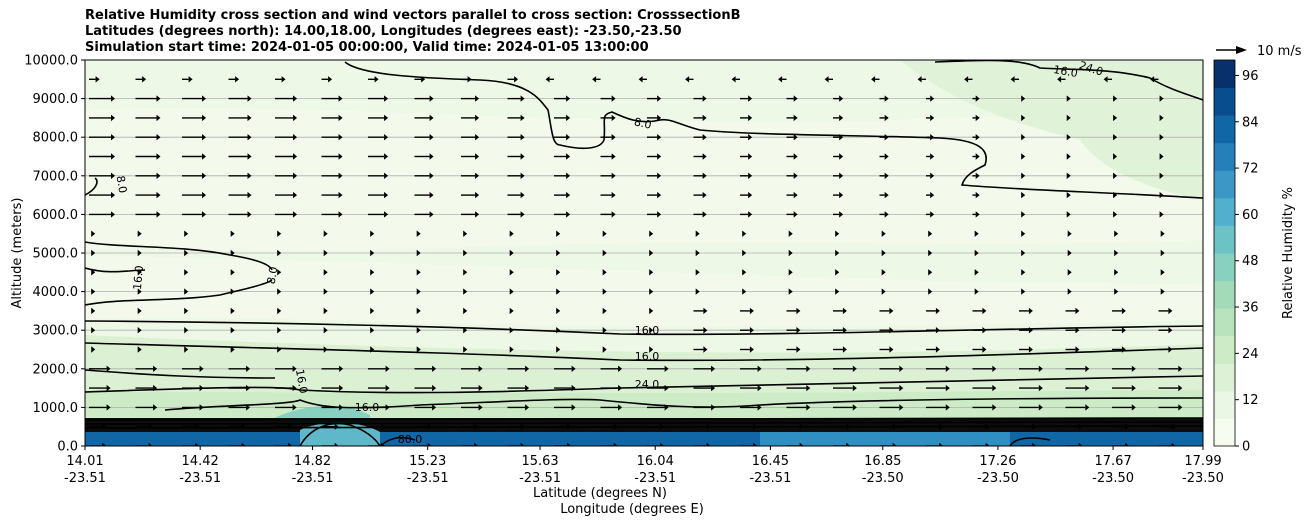  What do you see at coordinates (427, 461) in the screenshot?
I see `x-tick-label-latitude: 15.23` at bounding box center [427, 461].